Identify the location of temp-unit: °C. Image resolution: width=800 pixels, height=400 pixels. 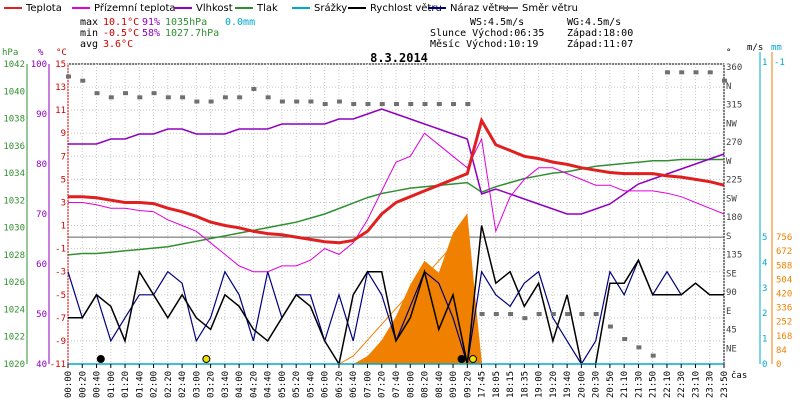
(61, 53).